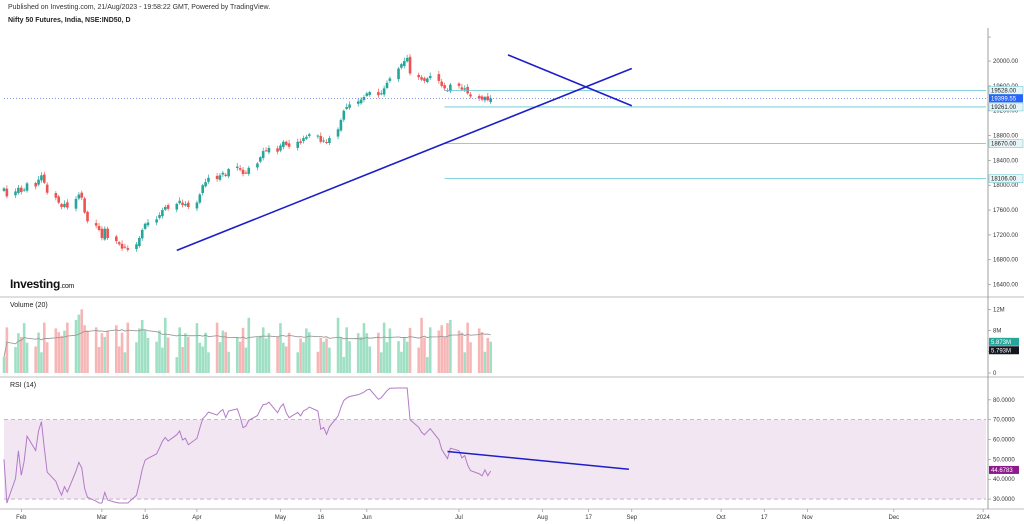  I want to click on rsi-band, so click(495, 459).